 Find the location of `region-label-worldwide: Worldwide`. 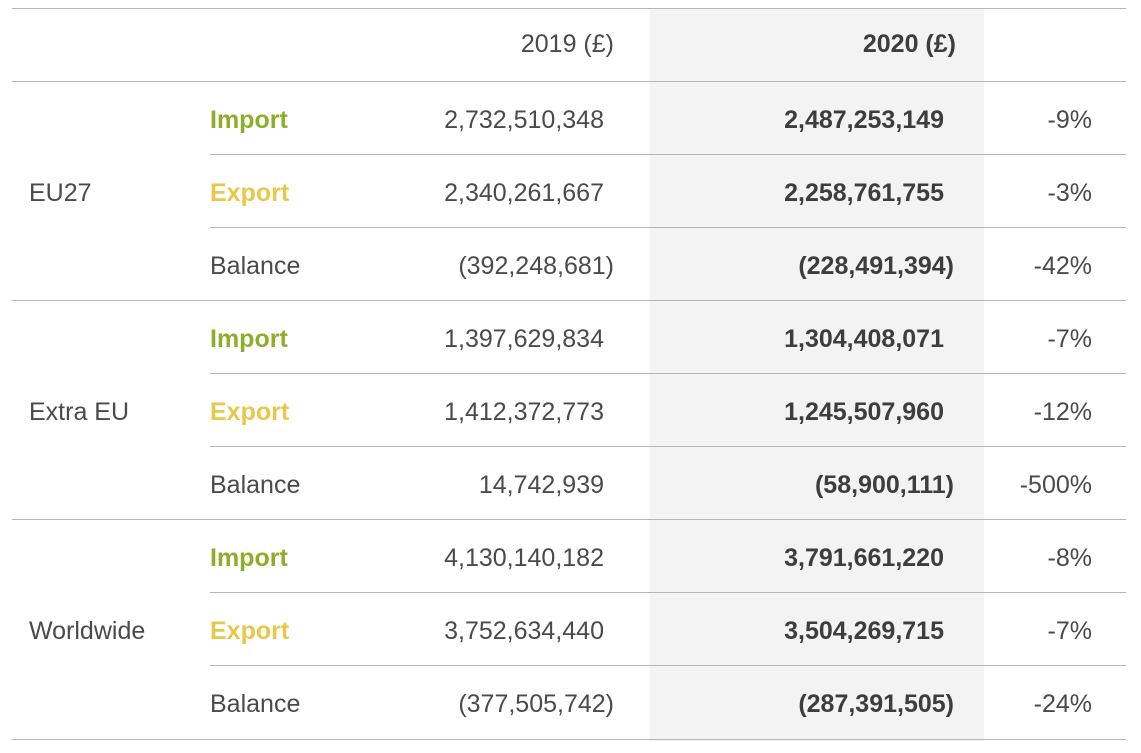

region-label-worldwide: Worldwide is located at coordinates (87, 631).